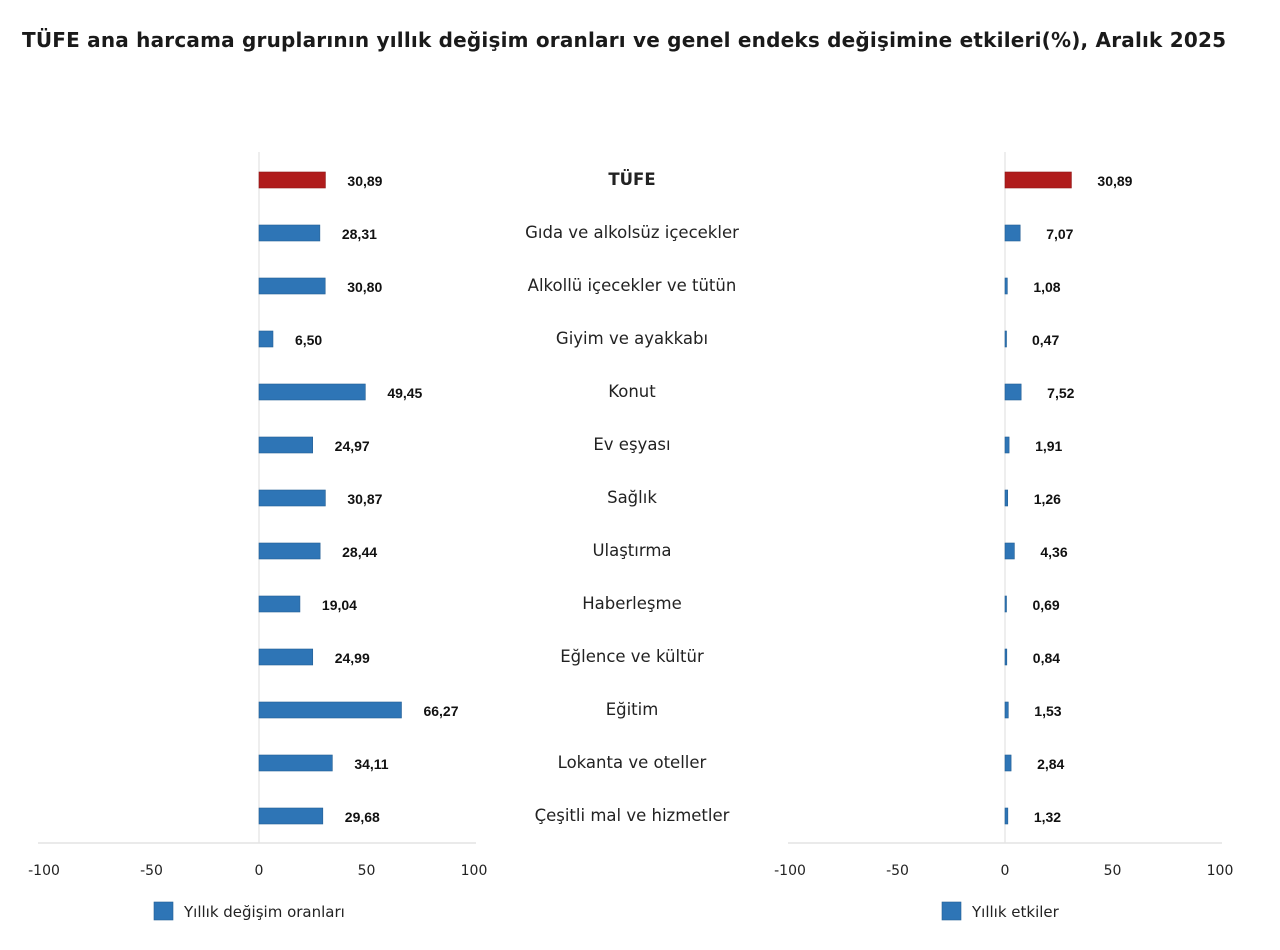 This screenshot has width=1280, height=950. What do you see at coordinates (1059, 234) in the screenshot?
I see `data-label-annual-contribution-gida-ve-alkolsuz-icecekler: 7,07` at bounding box center [1059, 234].